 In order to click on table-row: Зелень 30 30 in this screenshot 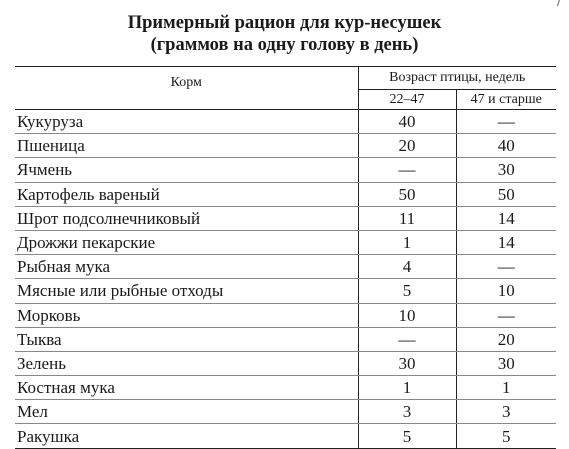, I will do `click(285, 364)`.